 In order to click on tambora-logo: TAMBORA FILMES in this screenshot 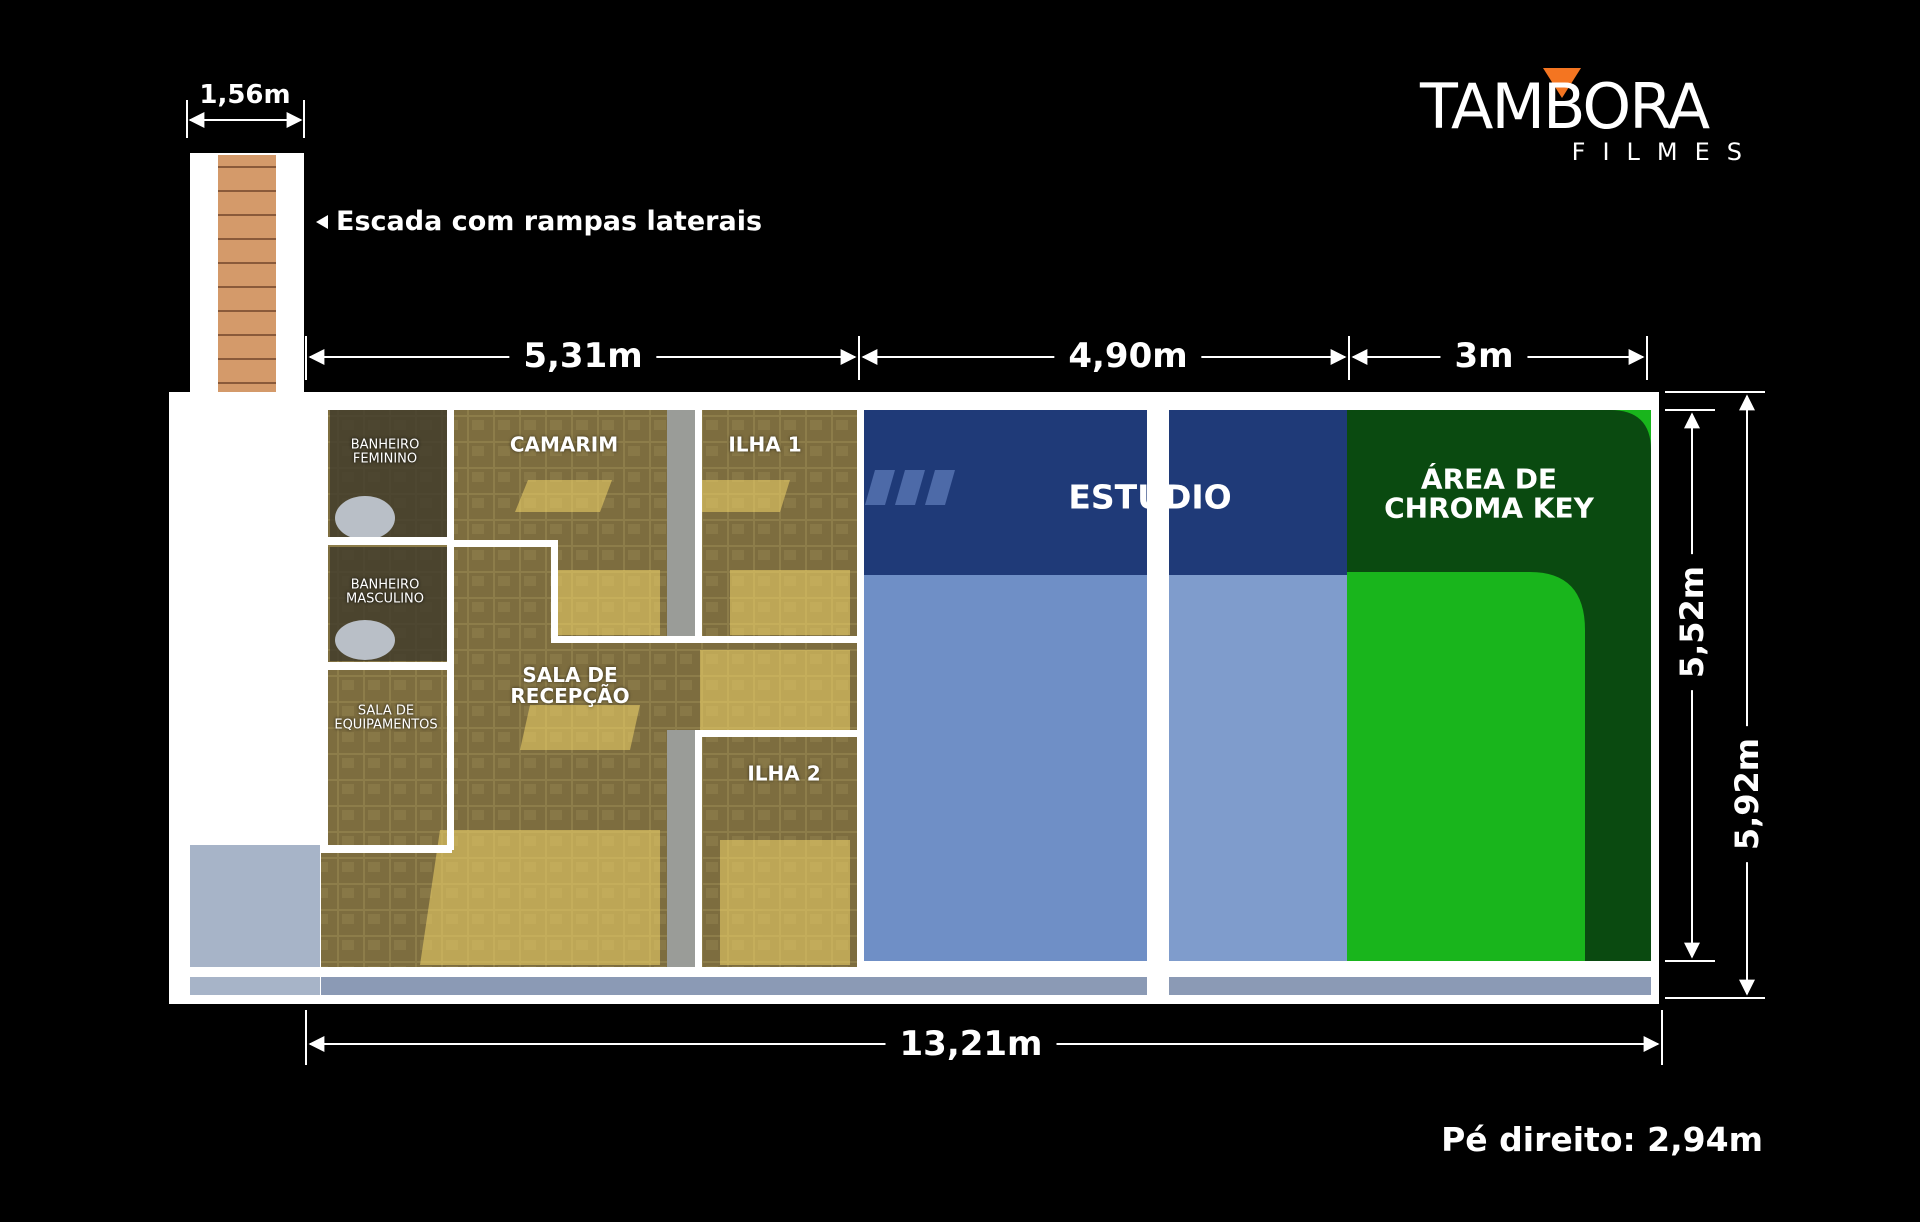, I will do `click(1592, 115)`.